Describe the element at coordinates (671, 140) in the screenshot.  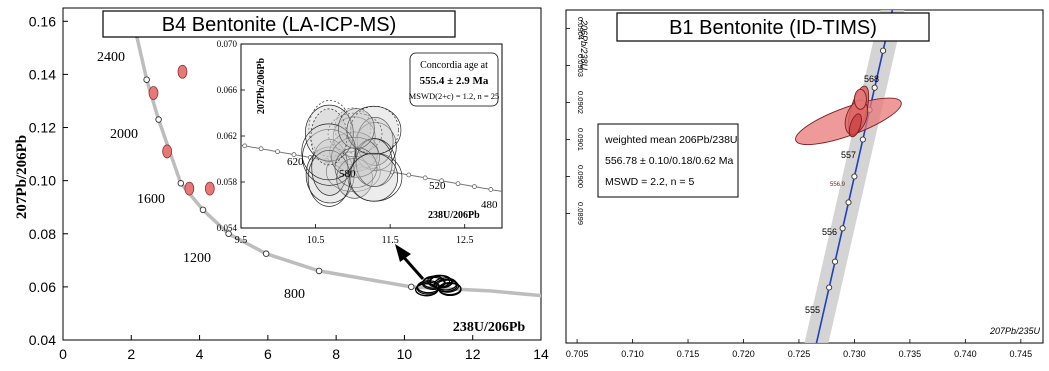
I see `right-annotation-line1: weighted mean 206Pb/238U` at that location.